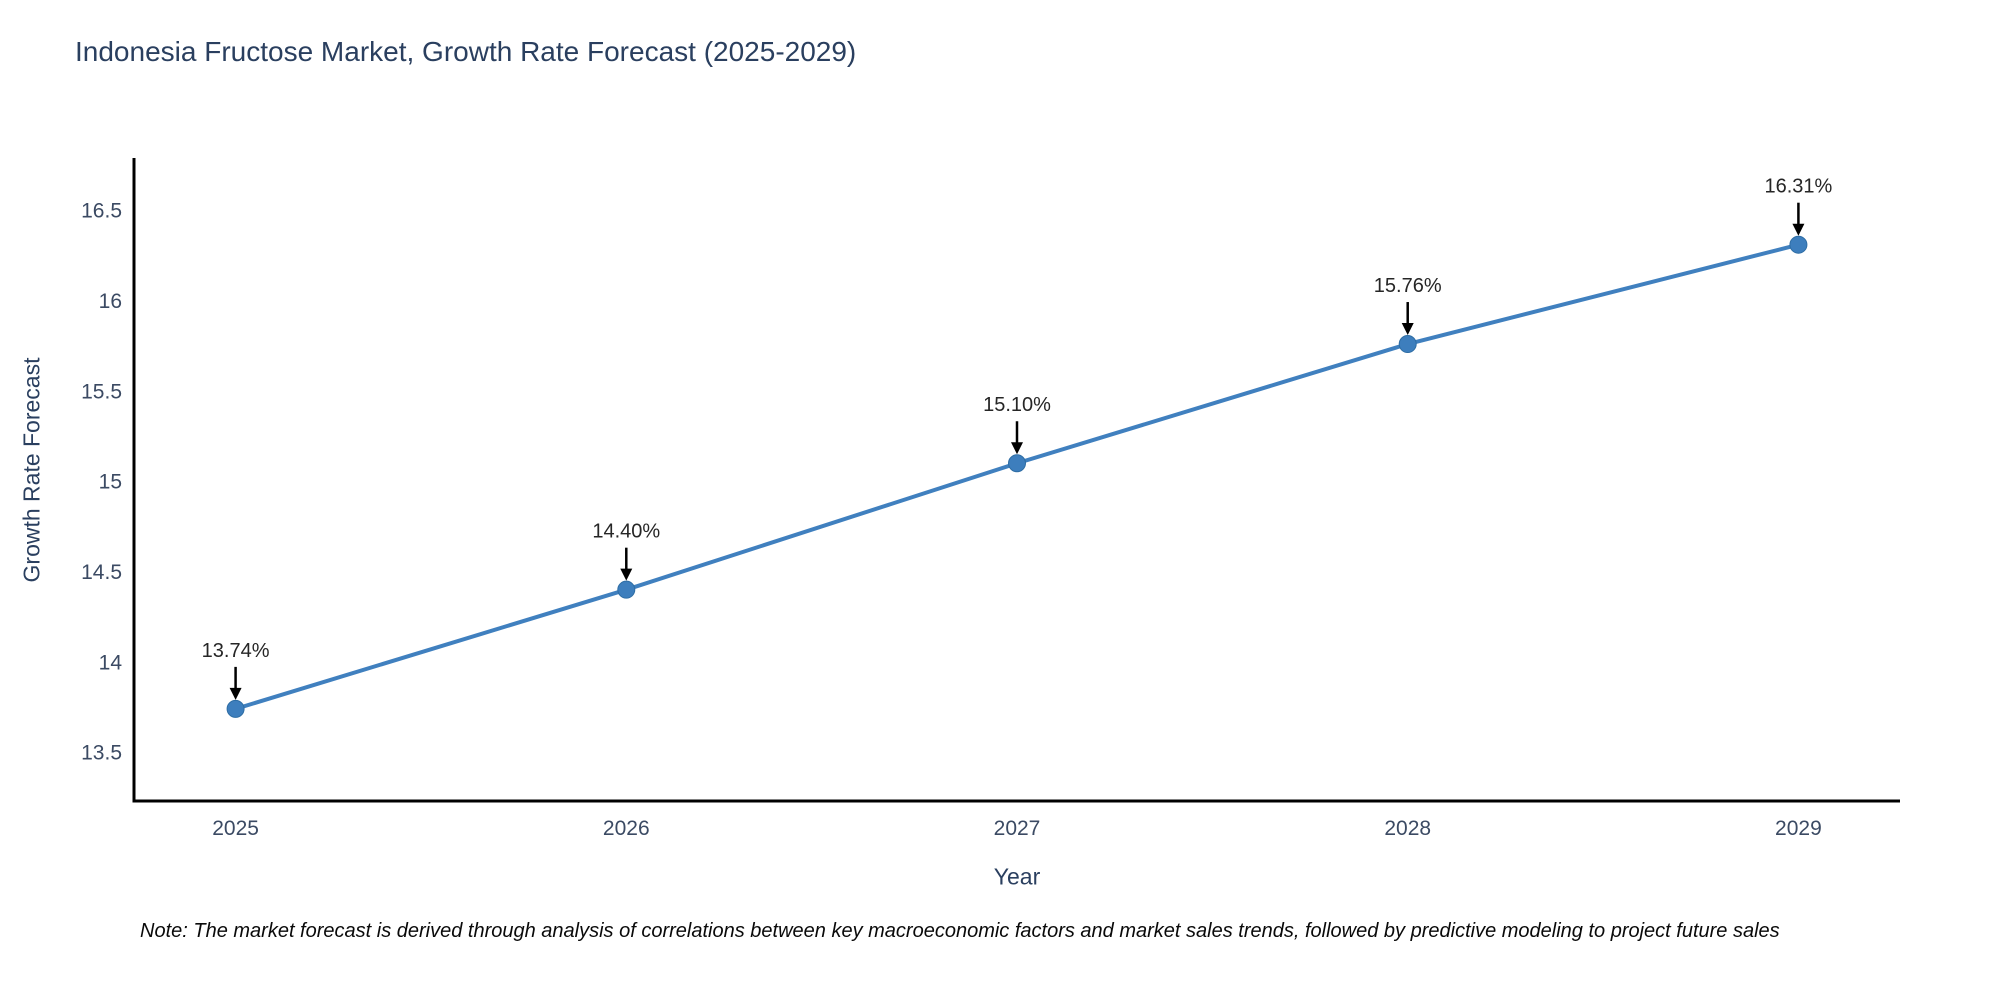  Describe the element at coordinates (1407, 344) in the screenshot. I see `data-point-2028` at that location.